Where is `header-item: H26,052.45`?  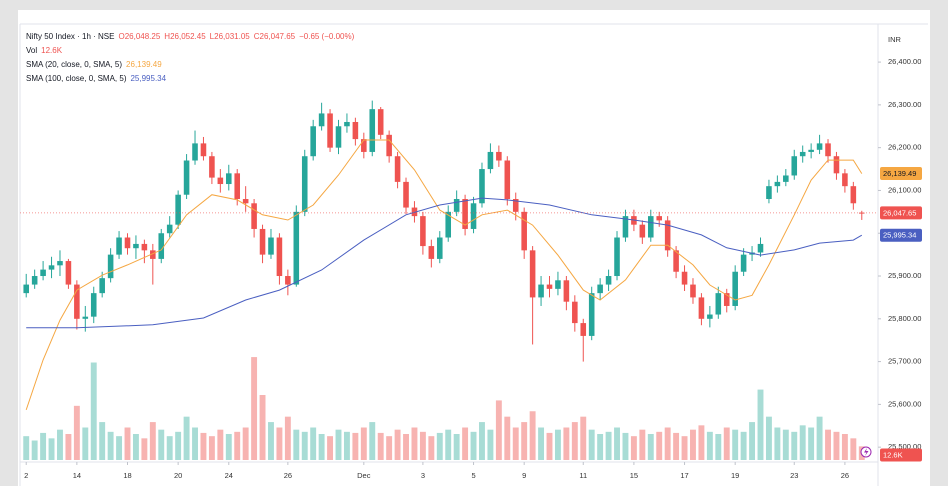
header-item: H26,052.45 is located at coordinates (185, 36).